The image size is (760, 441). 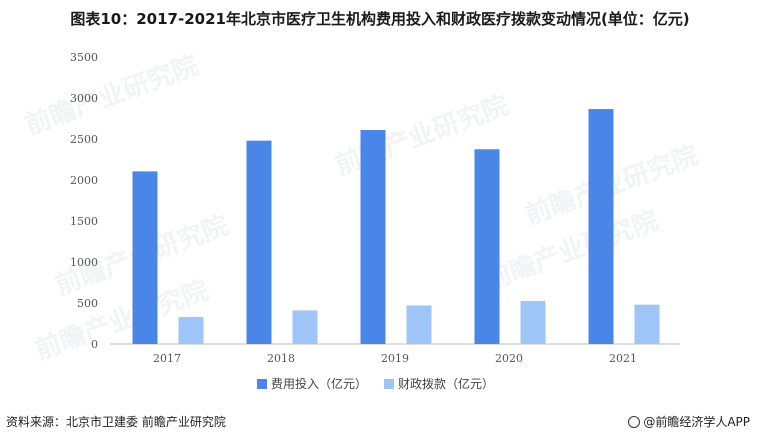 What do you see at coordinates (446, 383) in the screenshot?
I see `legend-label: 财政拨款（亿元）` at bounding box center [446, 383].